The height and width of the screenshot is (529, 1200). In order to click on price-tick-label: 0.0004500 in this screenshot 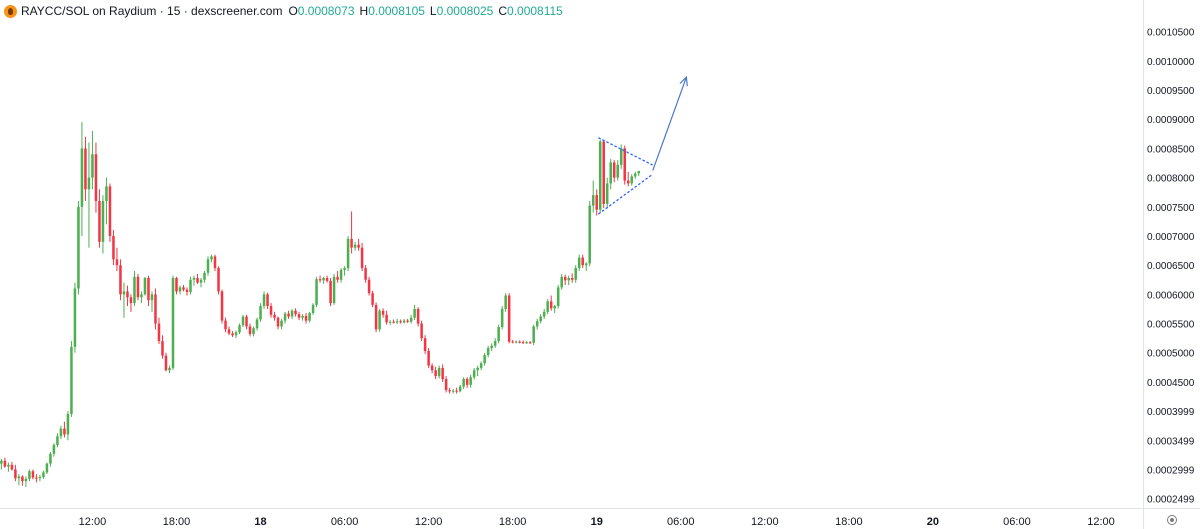, I will do `click(1171, 383)`.